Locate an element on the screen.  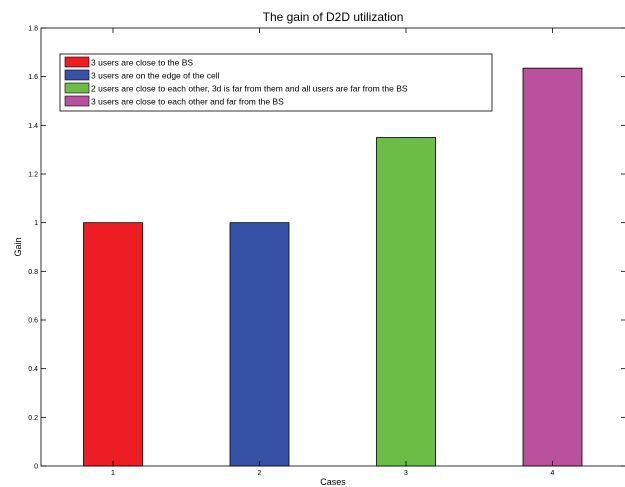
x-tick-label: 4 is located at coordinates (553, 473).